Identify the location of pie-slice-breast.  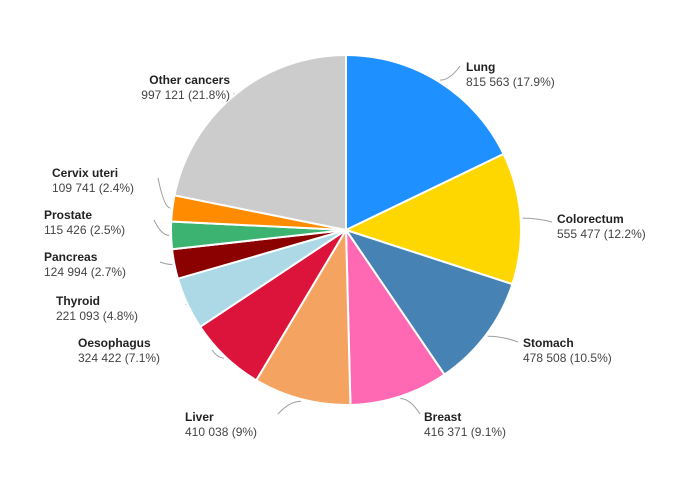
(395, 316).